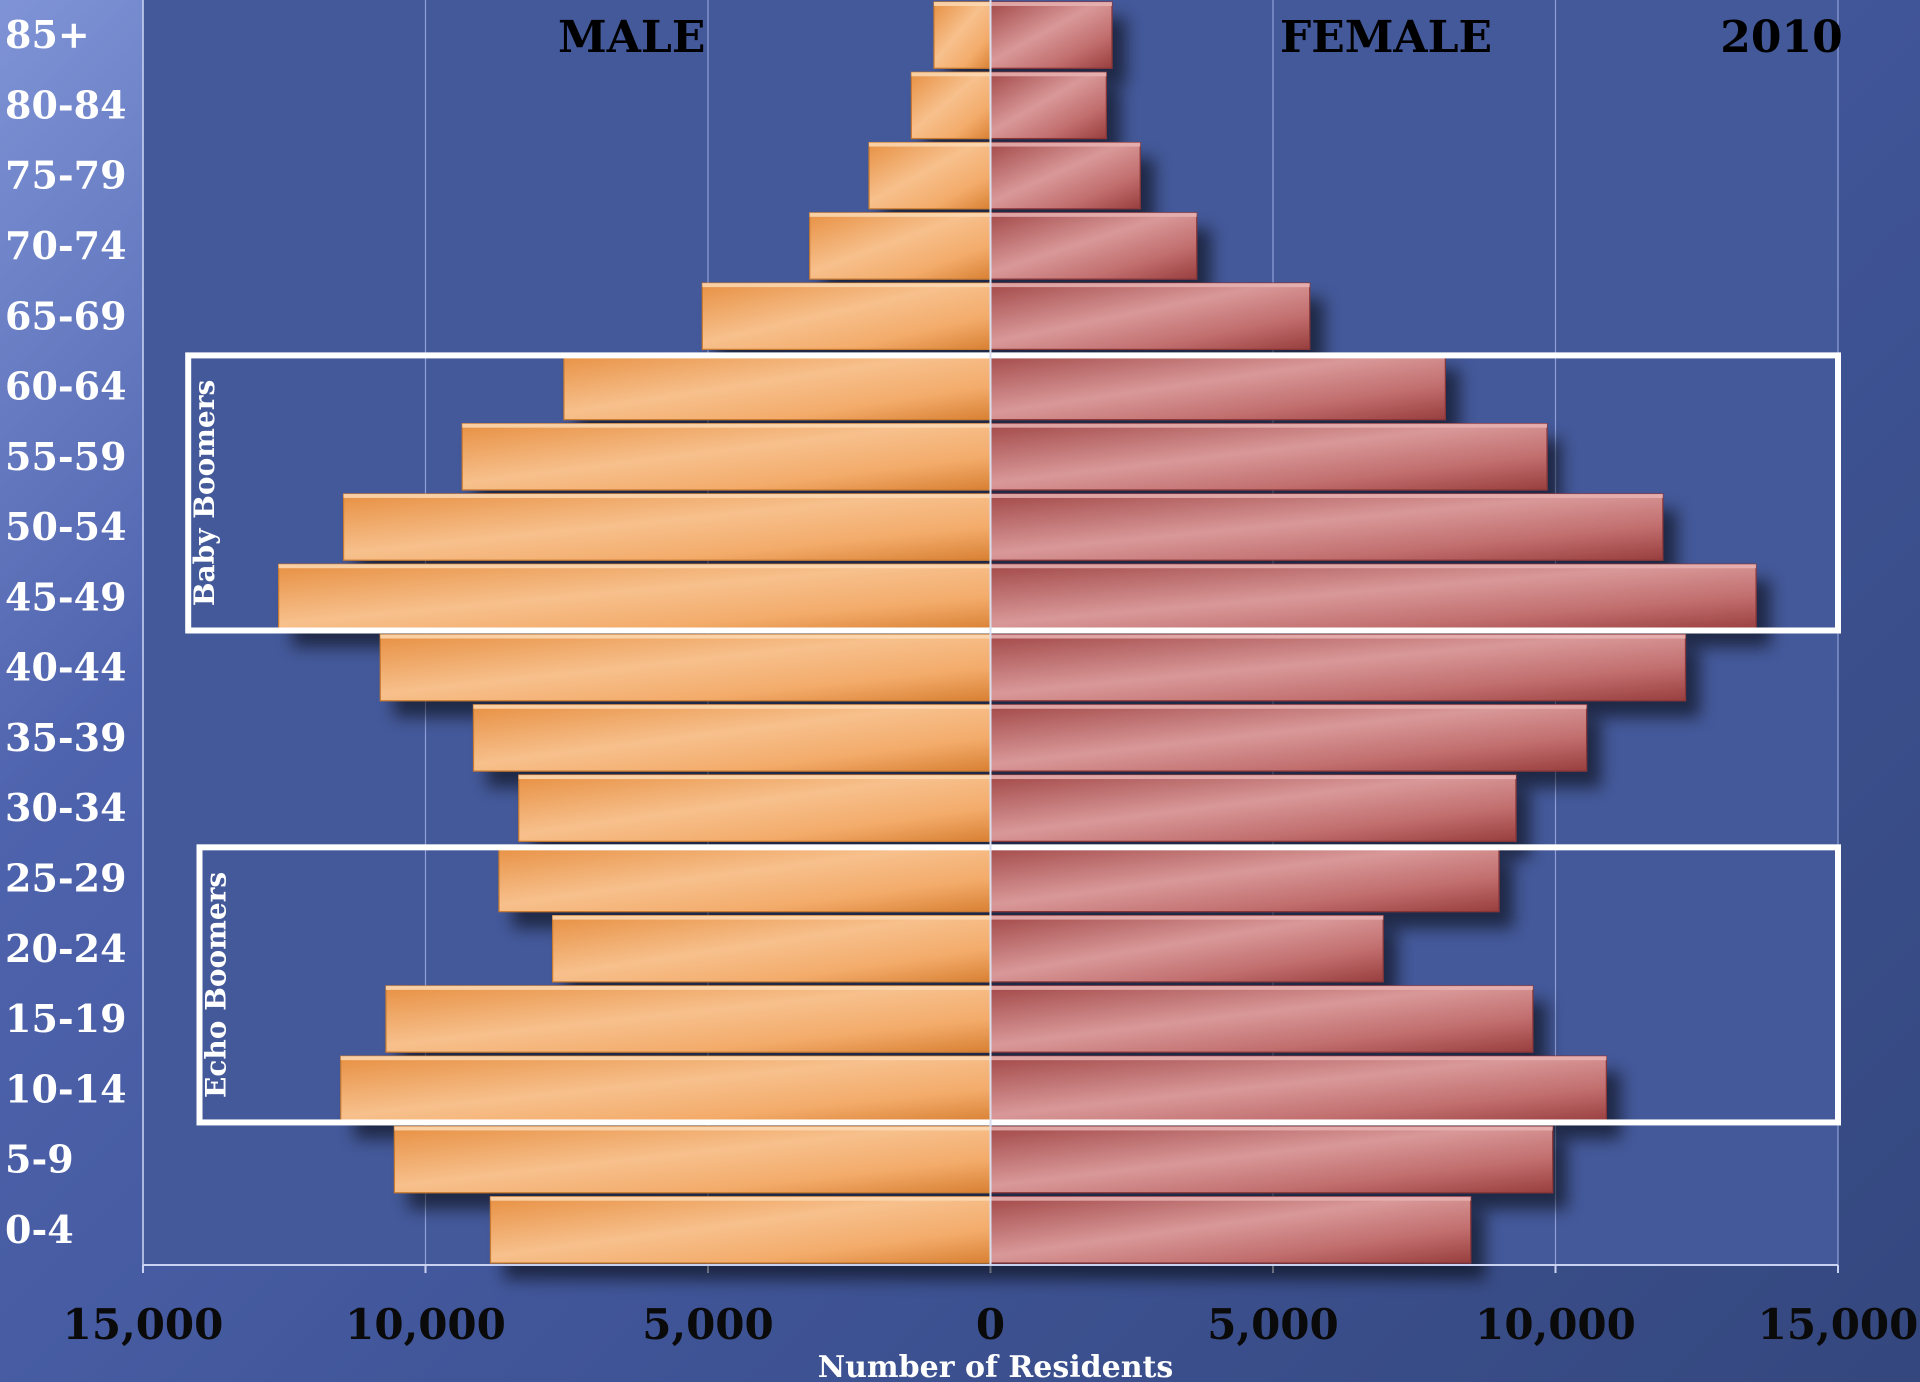 The width and height of the screenshot is (1920, 1382). What do you see at coordinates (990, 1324) in the screenshot?
I see `x-tick-label: 0` at bounding box center [990, 1324].